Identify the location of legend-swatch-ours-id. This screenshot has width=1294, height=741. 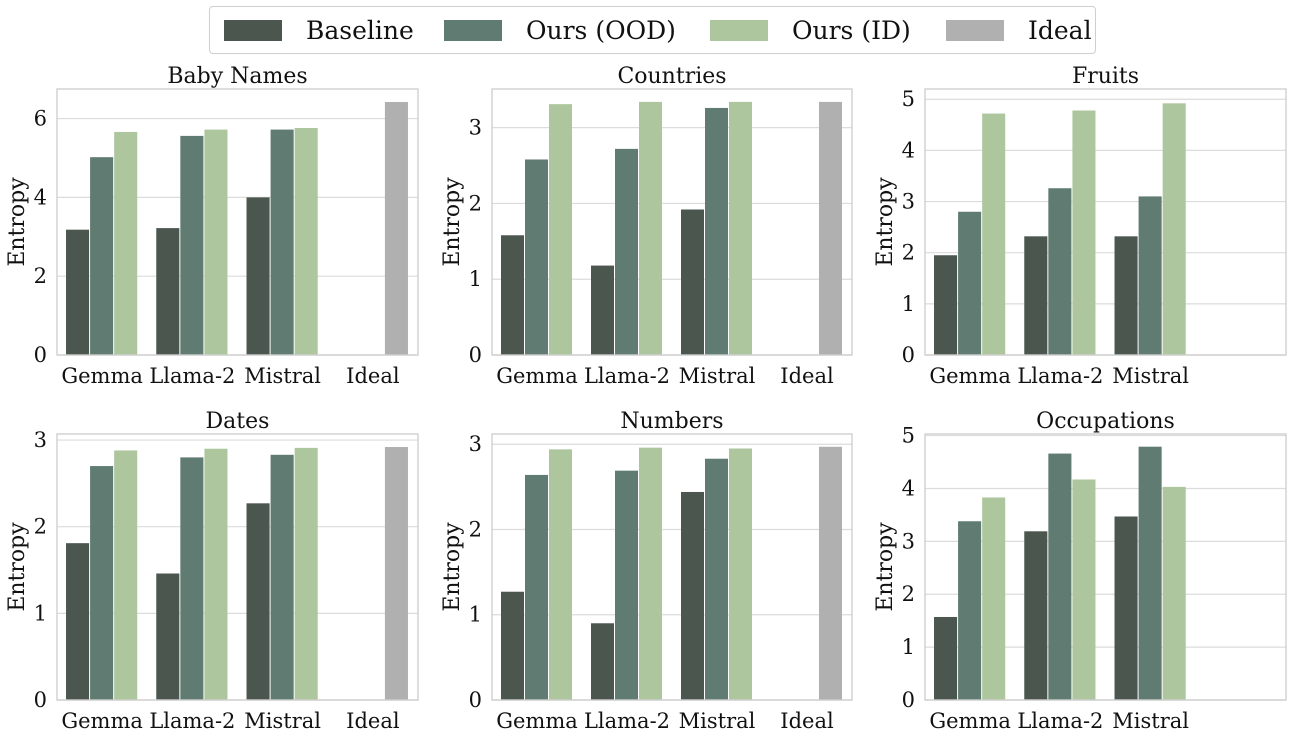
(739, 30).